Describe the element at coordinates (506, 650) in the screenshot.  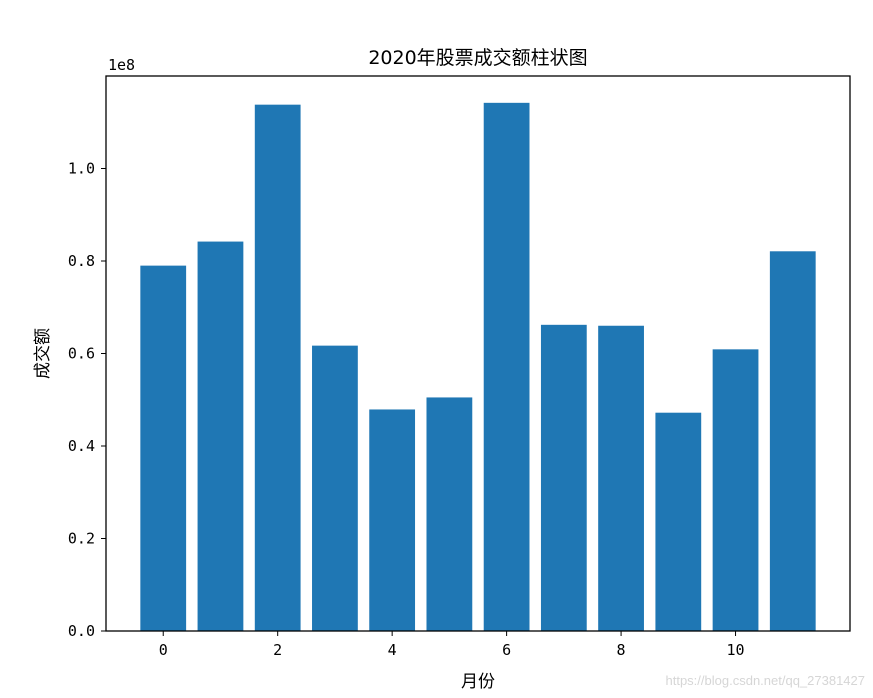
I see `x-tick-label: 6` at that location.